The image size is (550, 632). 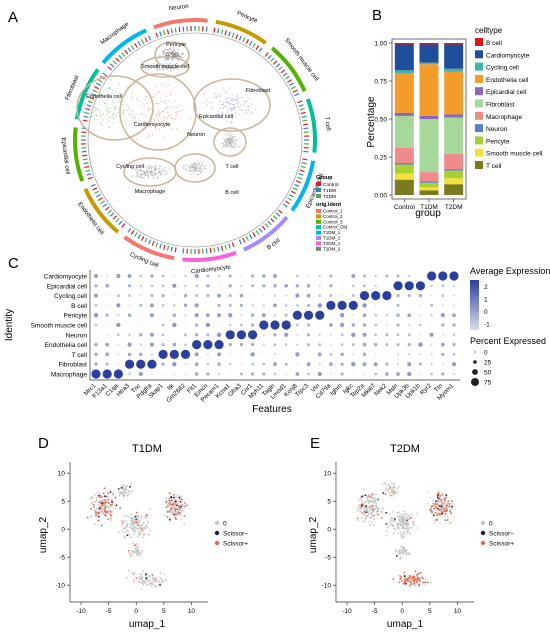 I want to click on y-tick-label: -10, so click(x=61, y=586).